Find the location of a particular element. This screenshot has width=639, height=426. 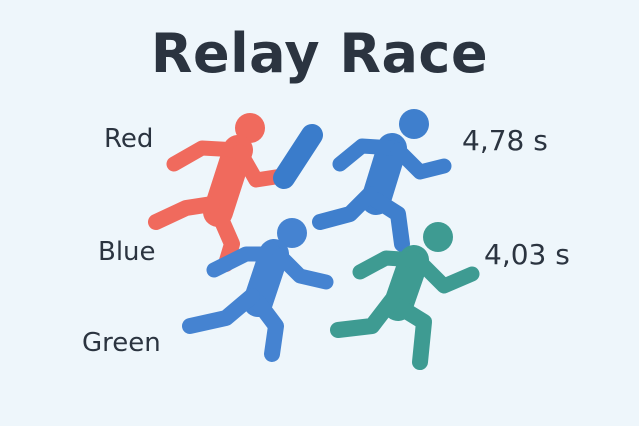

team-label-red: Red is located at coordinates (129, 139).